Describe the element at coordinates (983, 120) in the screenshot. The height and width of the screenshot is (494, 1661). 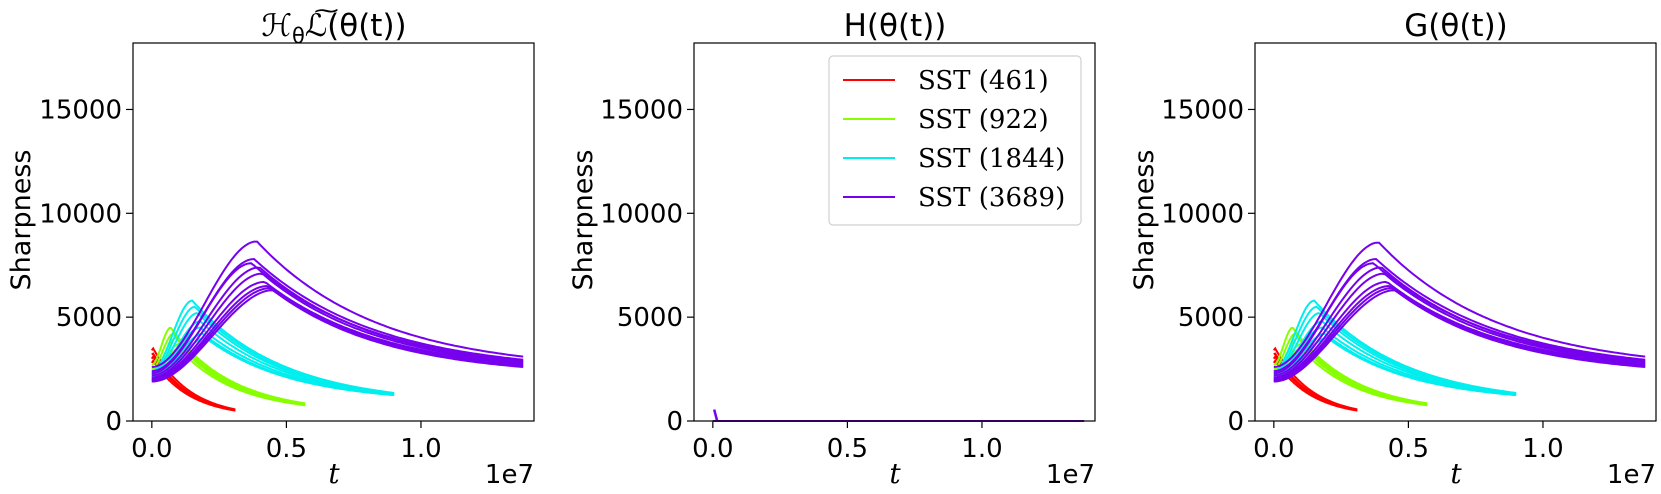
I see `legend-label: SST (922)` at that location.